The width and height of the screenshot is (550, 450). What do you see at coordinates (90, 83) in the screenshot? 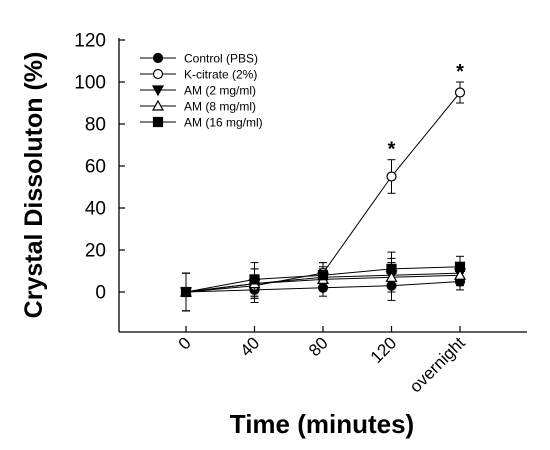
I see `y-tick-label: 100` at bounding box center [90, 83].